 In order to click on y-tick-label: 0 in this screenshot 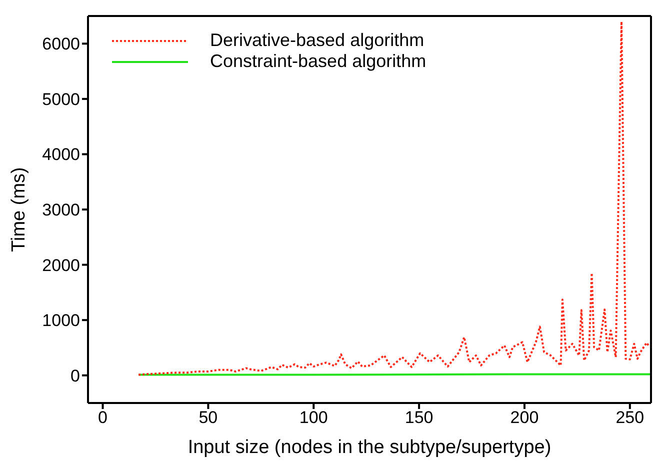, I will do `click(75, 376)`.